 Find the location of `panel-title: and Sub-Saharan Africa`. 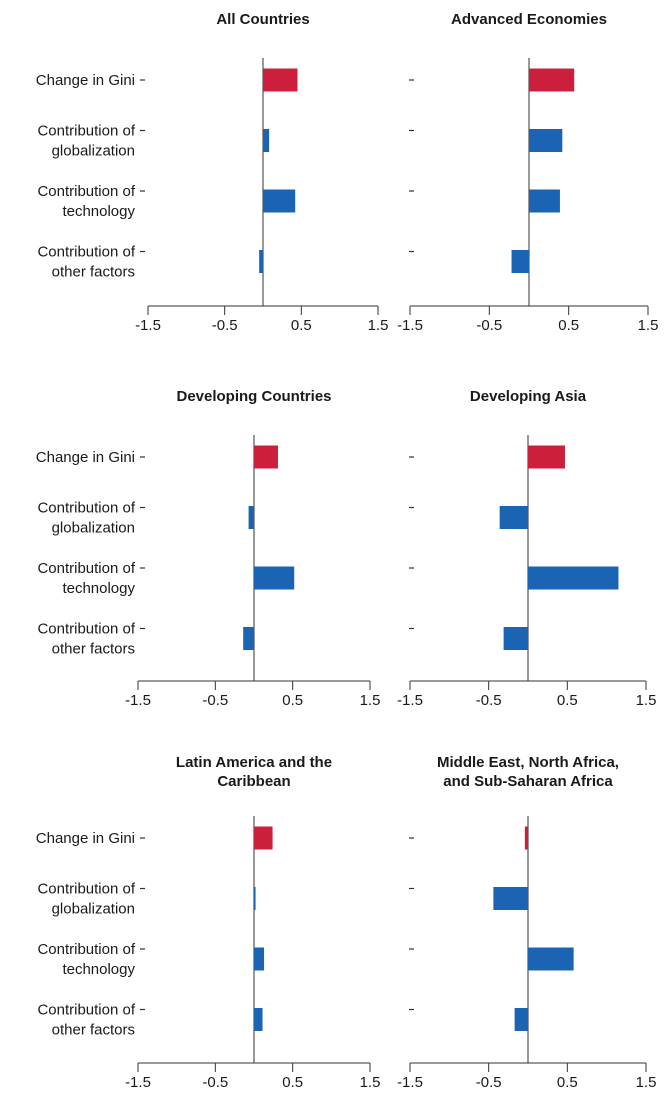

panel-title: and Sub-Saharan Africa is located at coordinates (528, 781).